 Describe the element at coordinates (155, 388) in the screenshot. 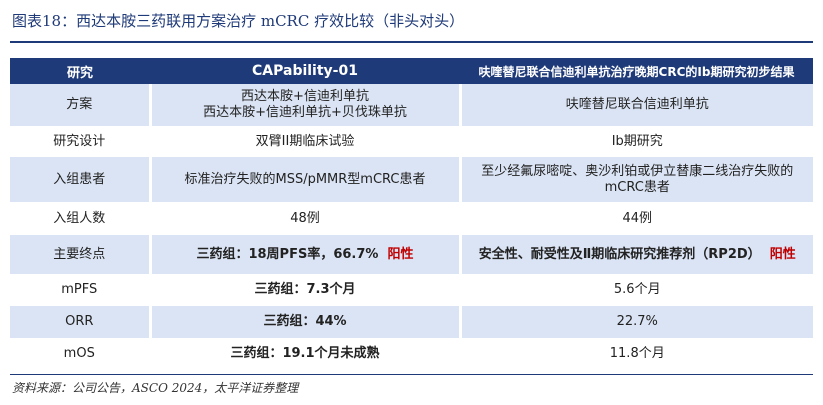

I see `source-note: 资料来源：公司公告，ASCO 2024，太平洋证券整理` at that location.